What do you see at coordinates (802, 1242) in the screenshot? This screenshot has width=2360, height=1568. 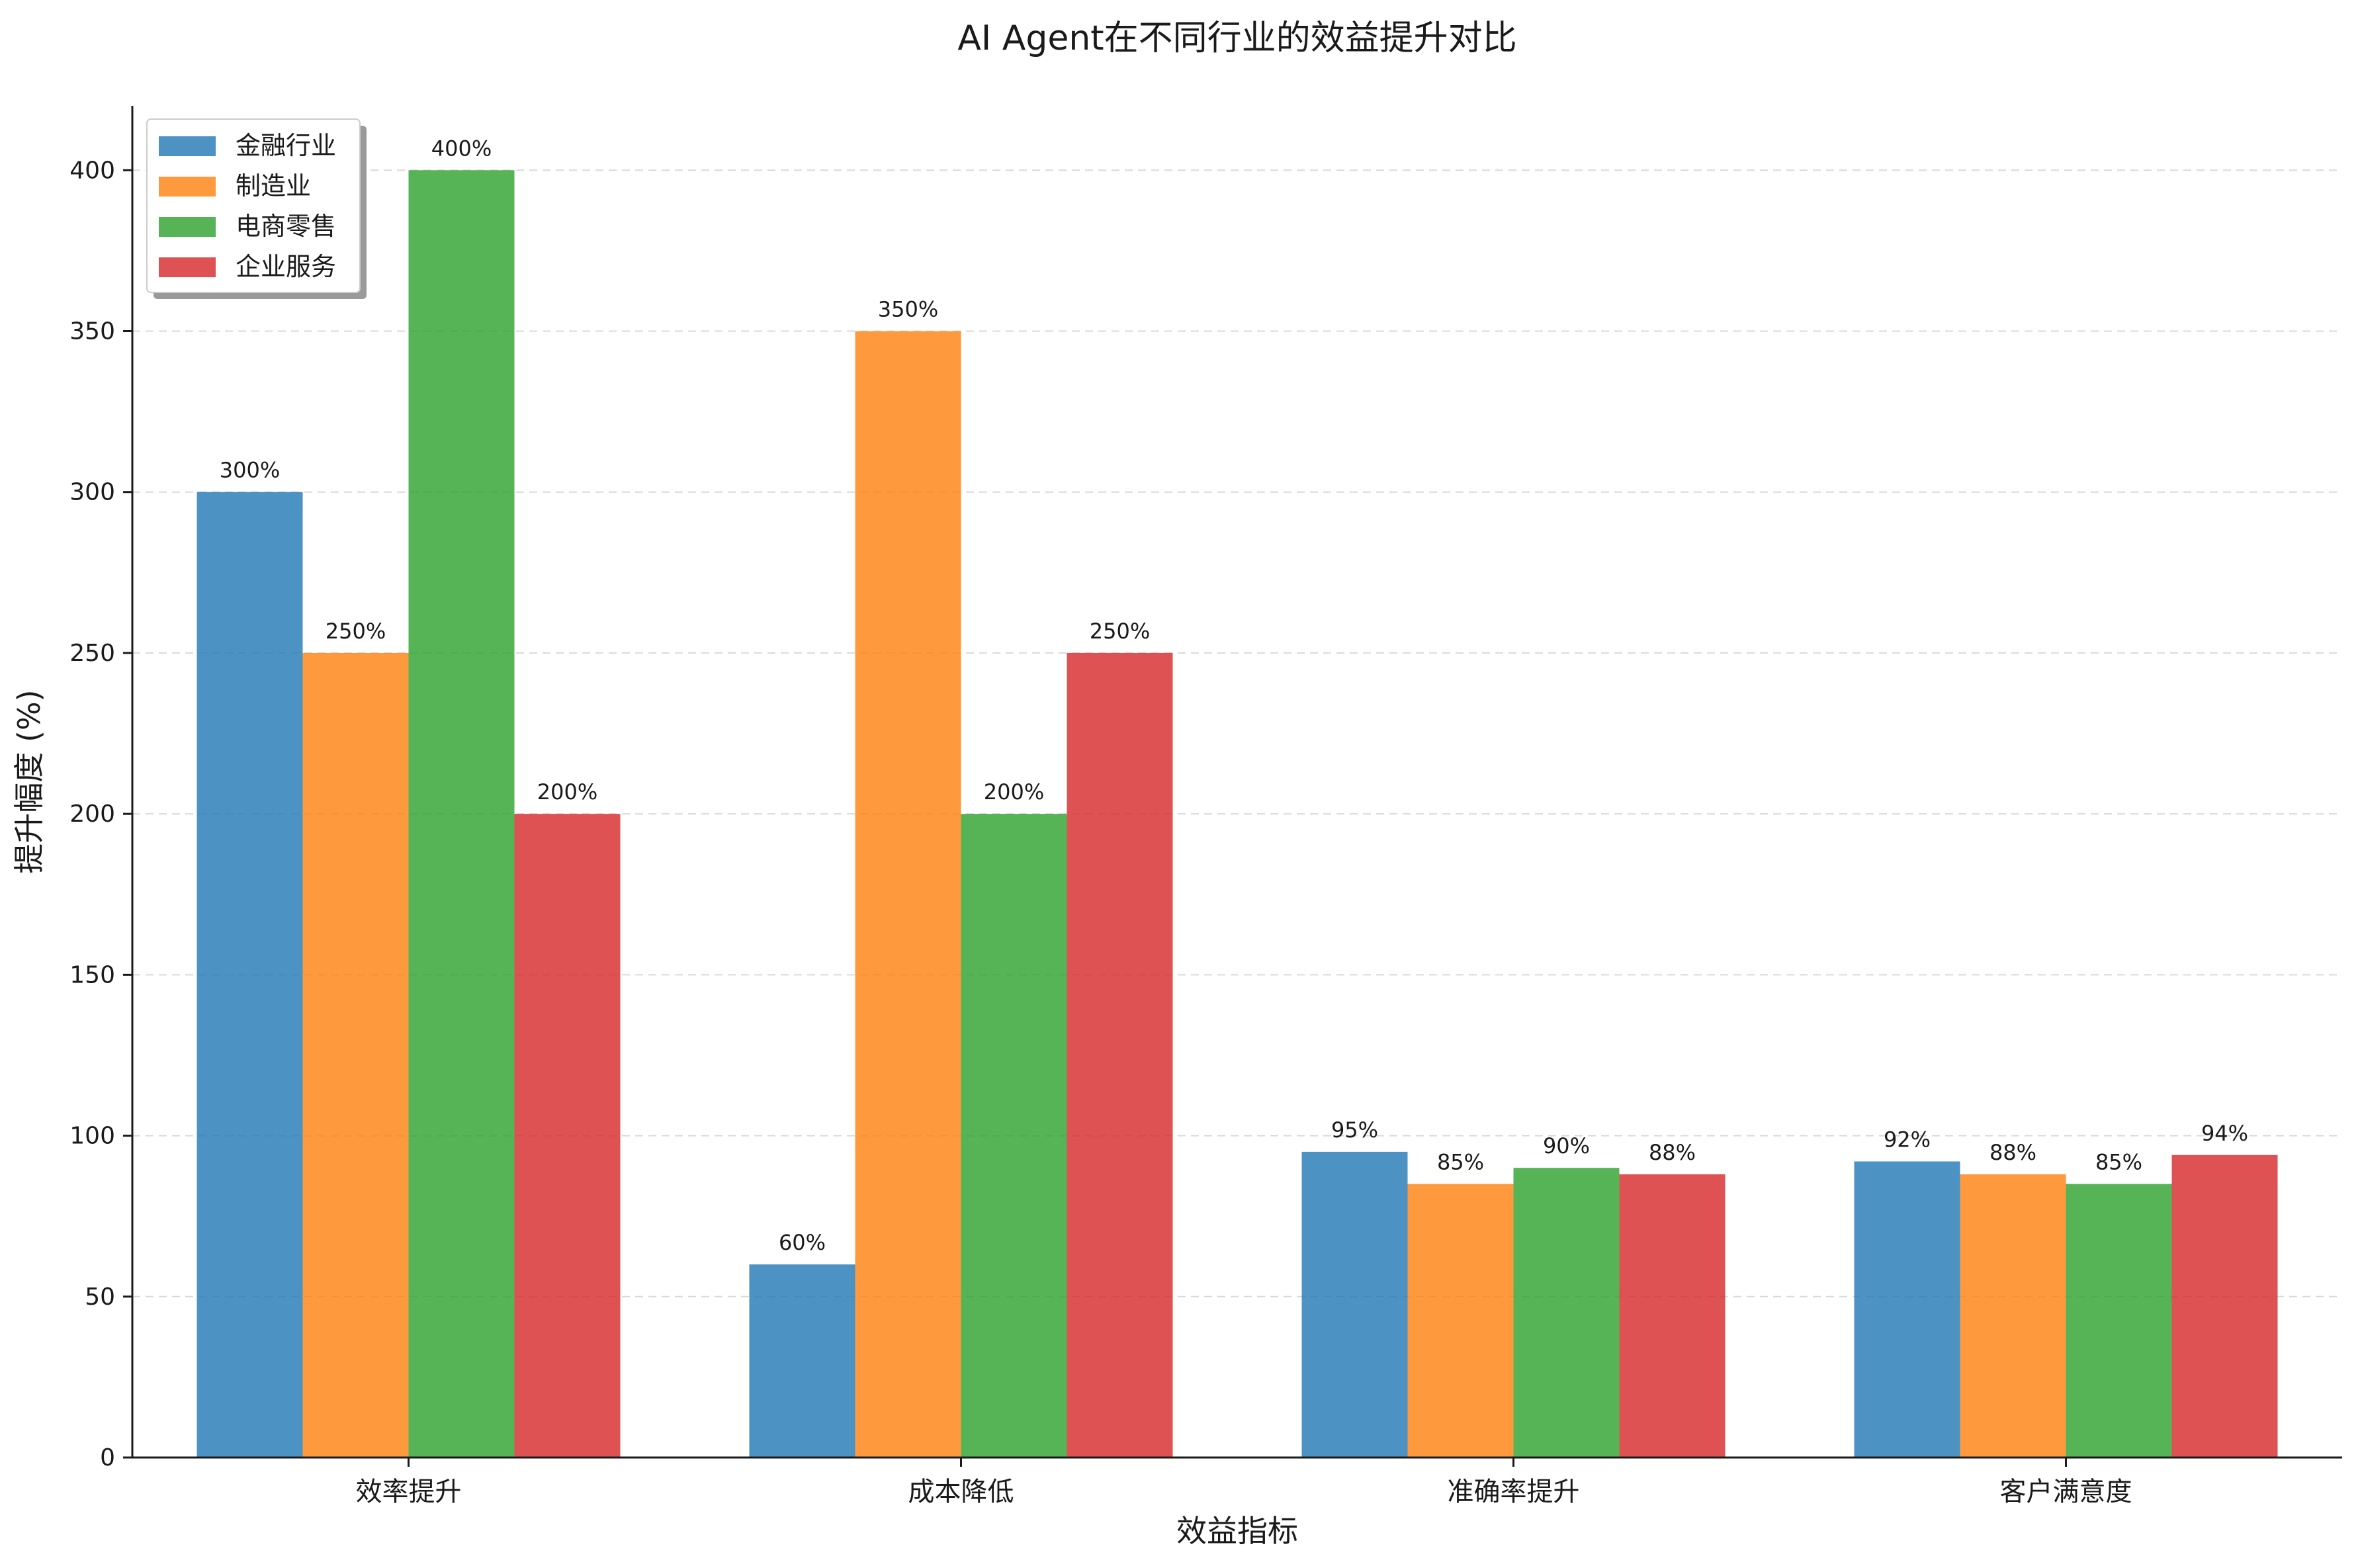 I see `bar-value-label: 60%` at bounding box center [802, 1242].